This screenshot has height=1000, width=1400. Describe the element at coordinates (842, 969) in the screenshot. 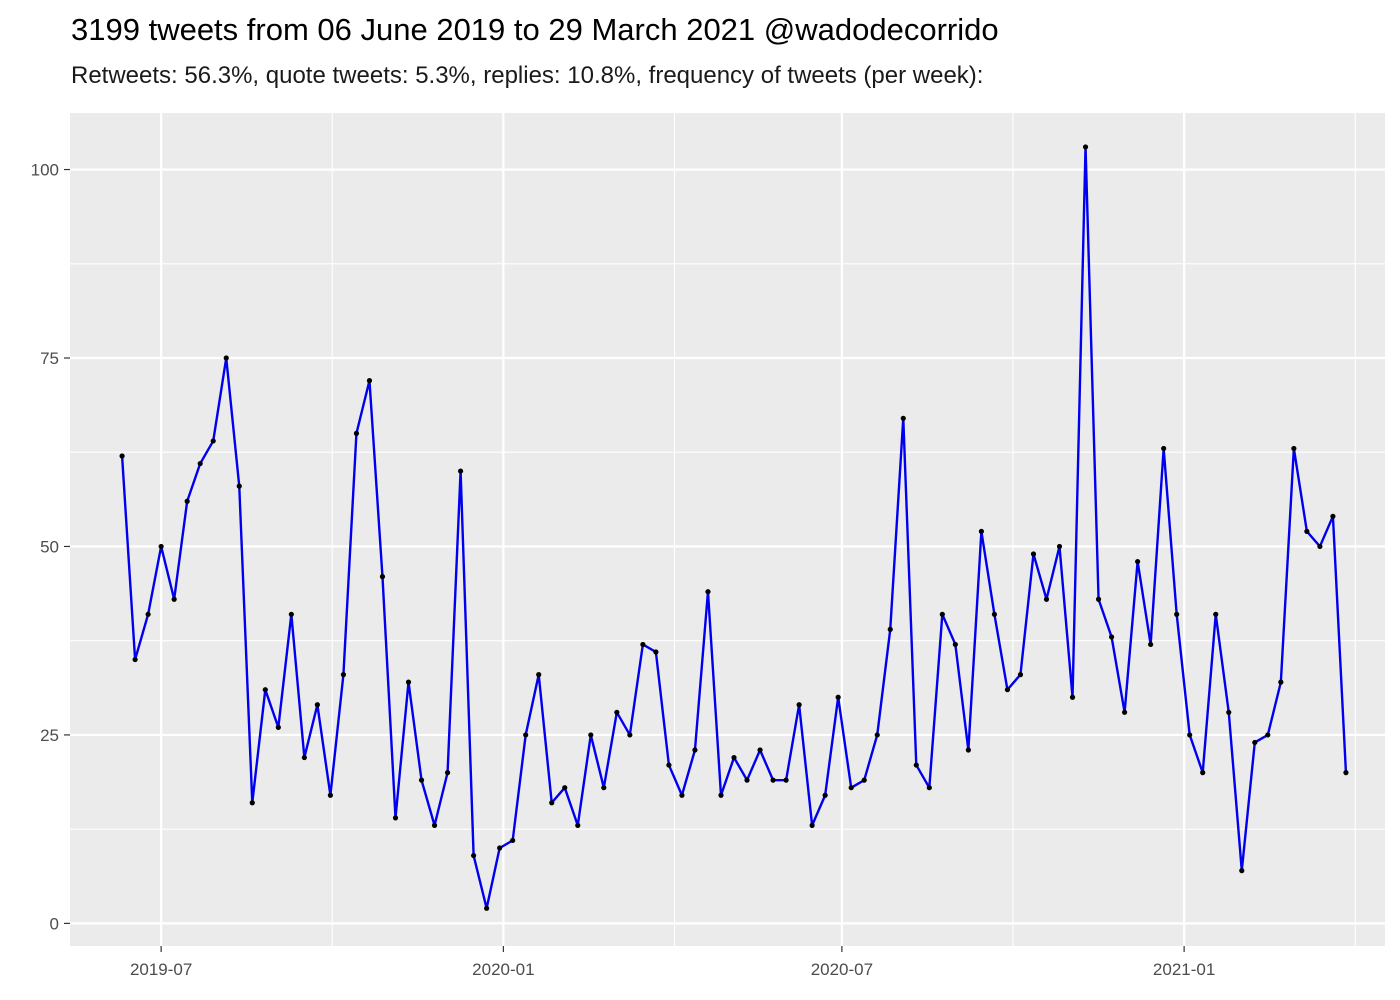

I see `x-tick-label: 2020-07` at that location.